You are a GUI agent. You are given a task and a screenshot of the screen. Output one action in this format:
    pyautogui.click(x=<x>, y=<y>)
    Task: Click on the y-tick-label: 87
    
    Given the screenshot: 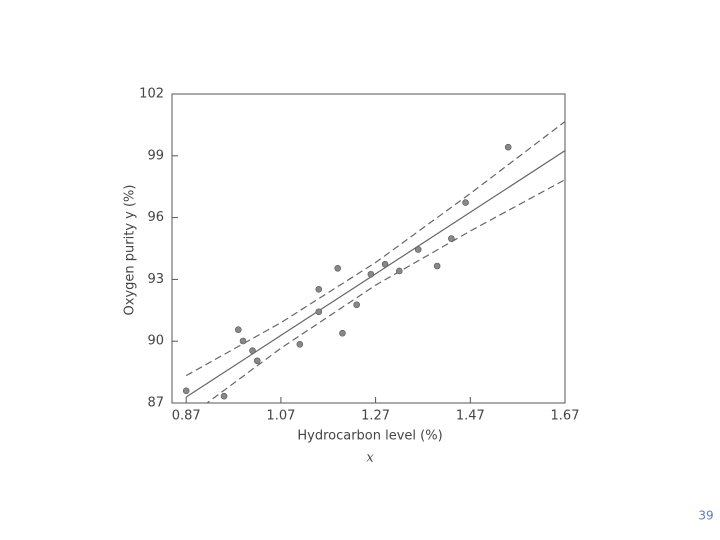 What is the action you would take?
    pyautogui.click(x=155, y=403)
    